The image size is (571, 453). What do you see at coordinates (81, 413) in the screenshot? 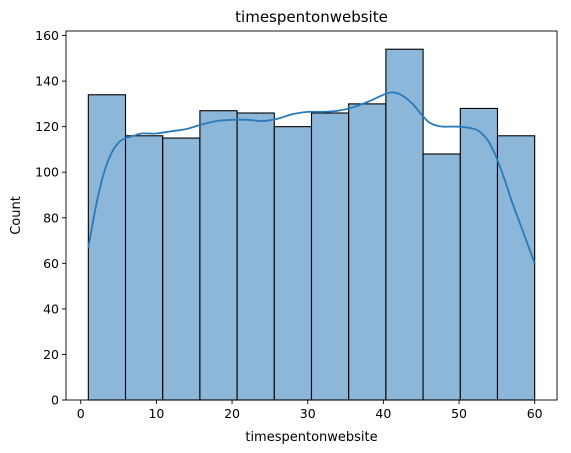
I see `x-tick-label: 0` at bounding box center [81, 413].